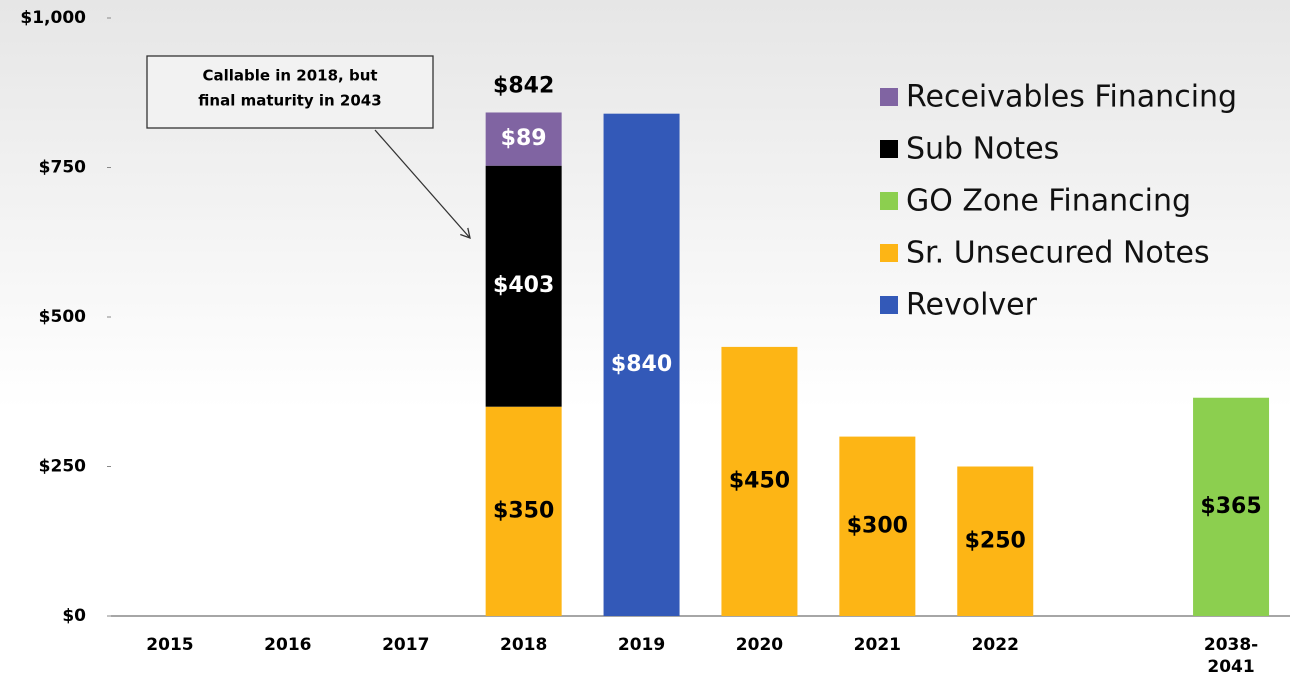 This screenshot has height=682, width=1290. What do you see at coordinates (523, 85) in the screenshot?
I see `total-label: $842` at bounding box center [523, 85].